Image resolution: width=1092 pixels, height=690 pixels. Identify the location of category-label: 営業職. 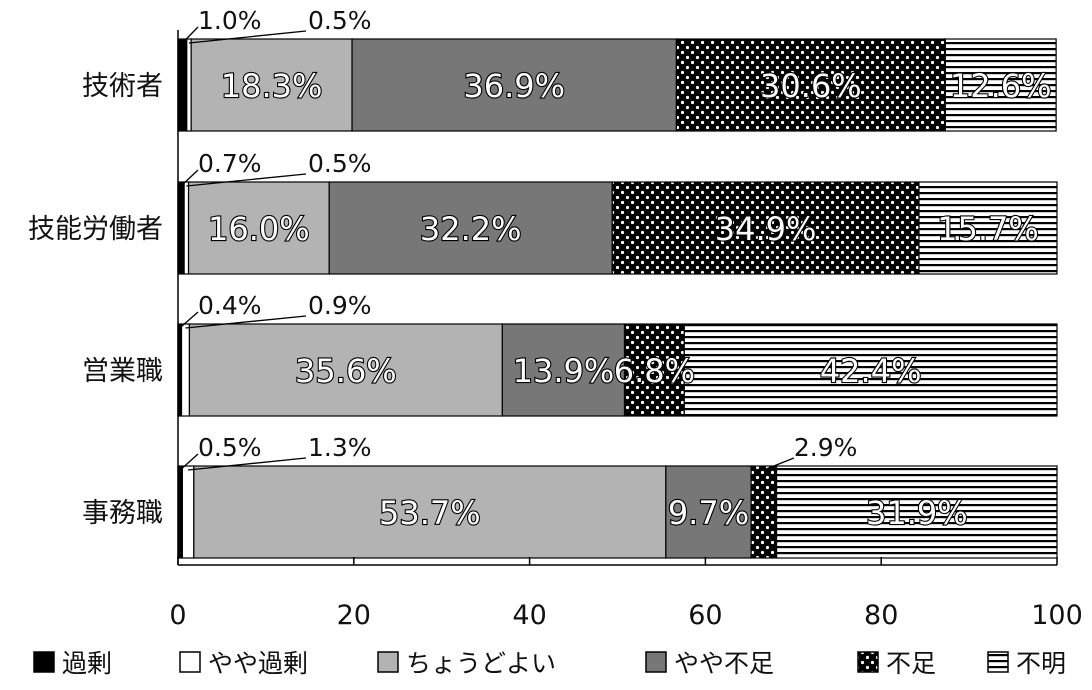
(122, 371).